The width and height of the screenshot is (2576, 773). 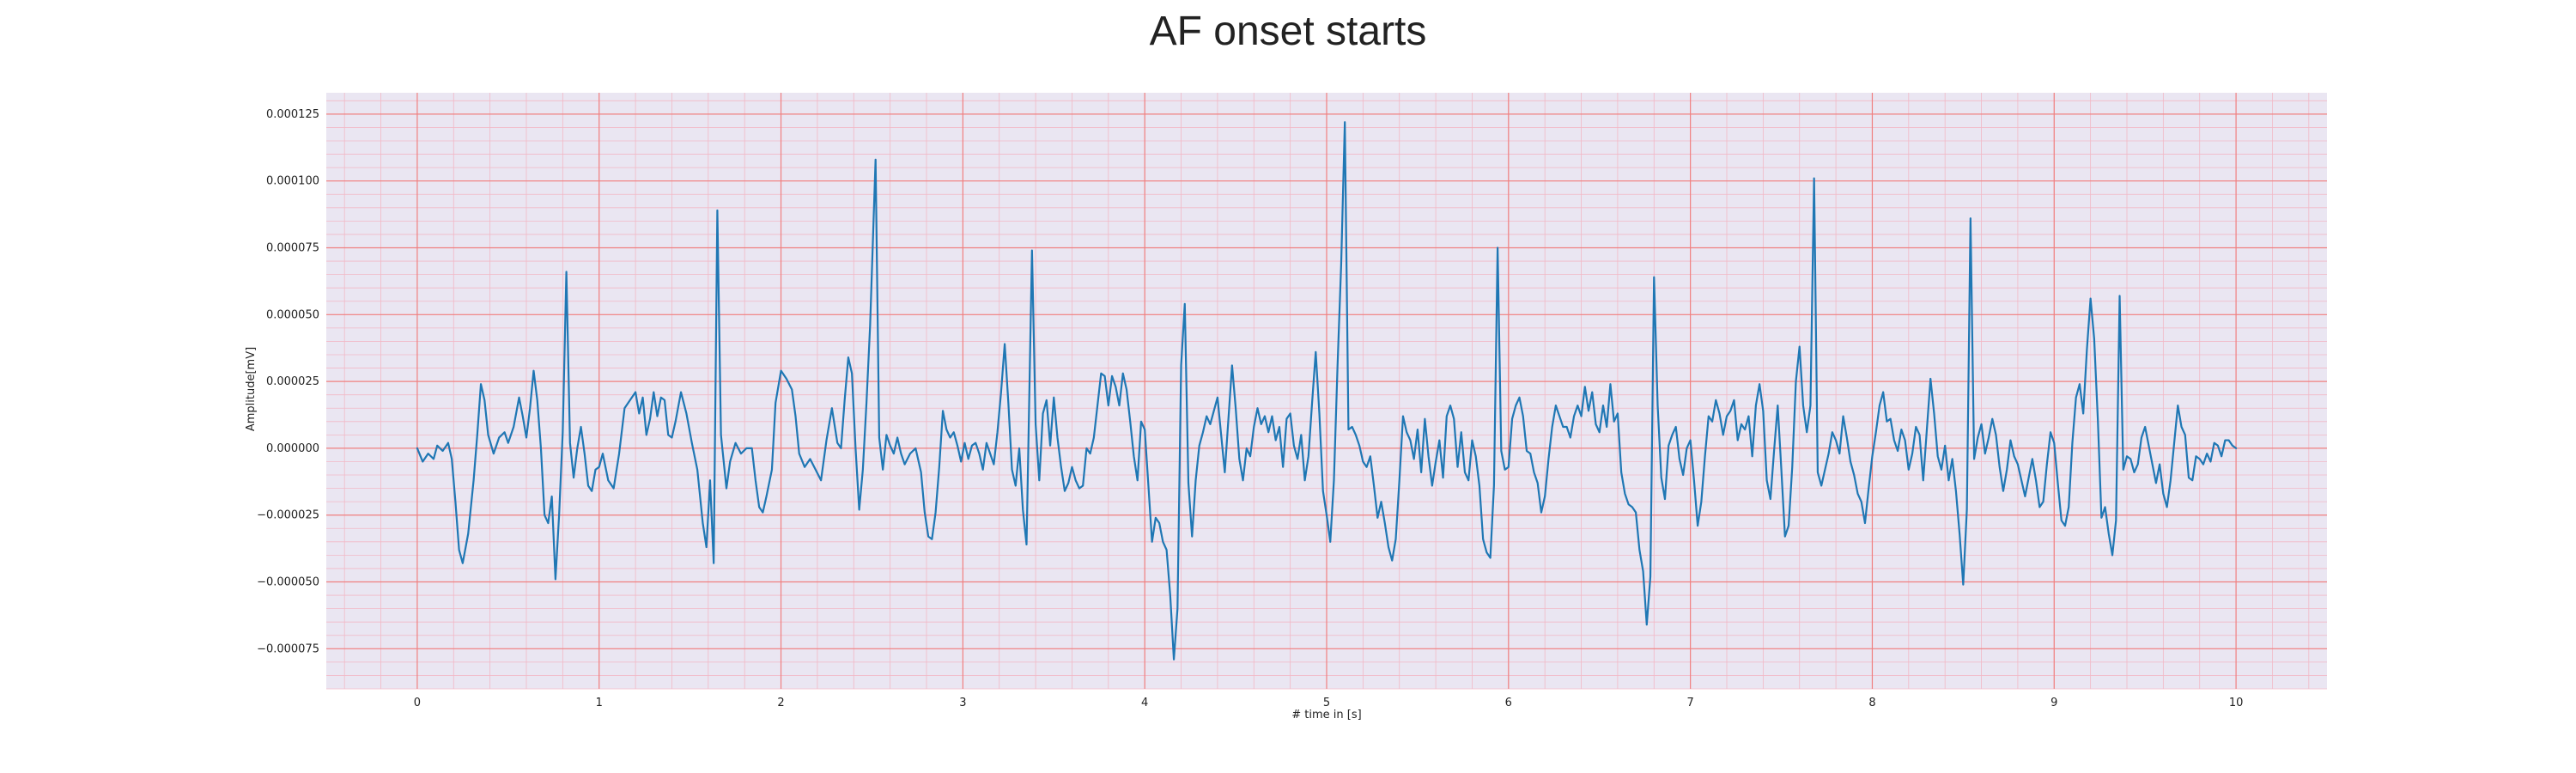 What do you see at coordinates (599, 703) in the screenshot?
I see `x-tick-label: 1` at bounding box center [599, 703].